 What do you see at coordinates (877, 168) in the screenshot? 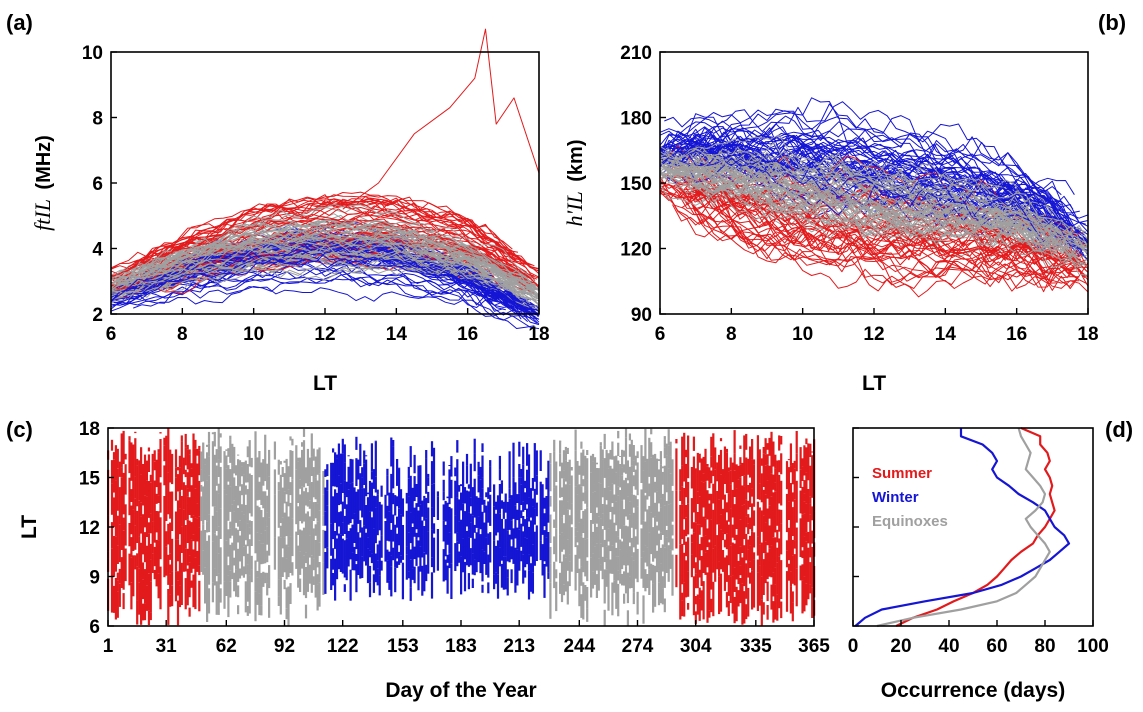
I see `panel-b-curve-winter` at bounding box center [877, 168].